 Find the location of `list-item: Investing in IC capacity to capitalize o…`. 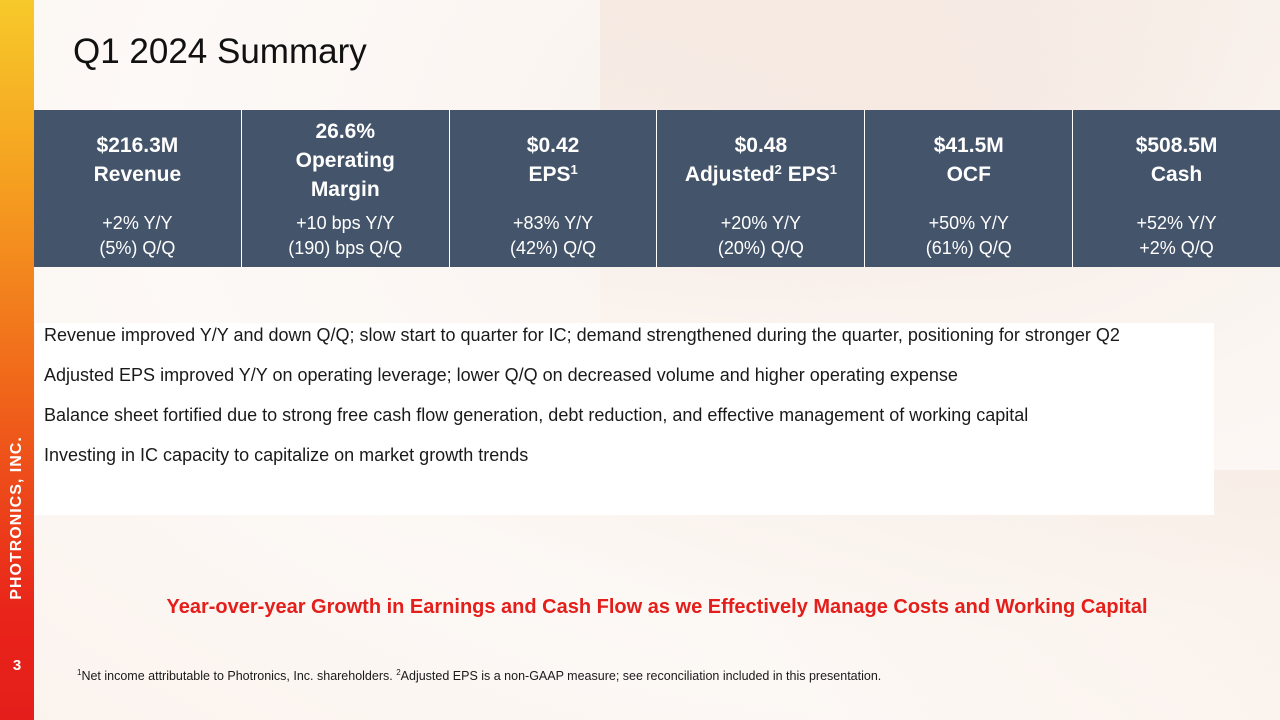

list-item: Investing in IC capacity to capitalize o… is located at coordinates (286, 455).